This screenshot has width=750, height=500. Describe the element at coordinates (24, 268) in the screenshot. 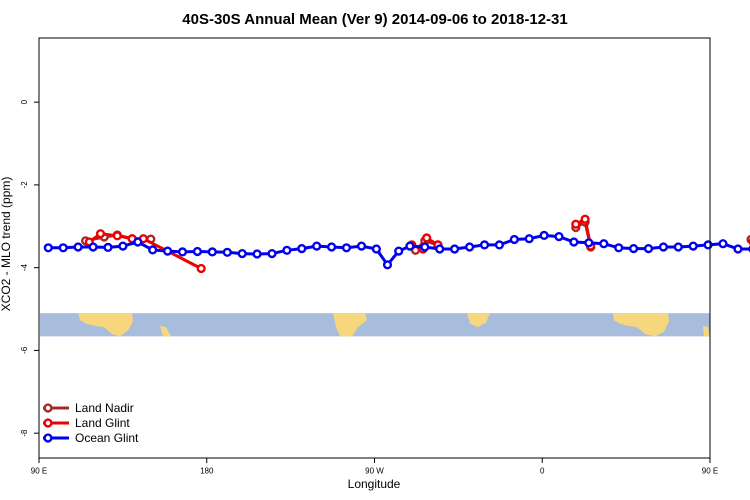

I see `y-tick-label: -4` at that location.